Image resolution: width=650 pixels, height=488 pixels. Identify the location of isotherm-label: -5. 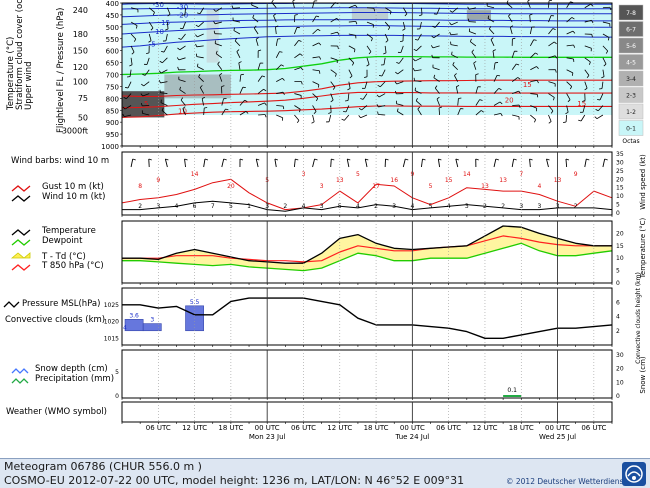
(152, 45).